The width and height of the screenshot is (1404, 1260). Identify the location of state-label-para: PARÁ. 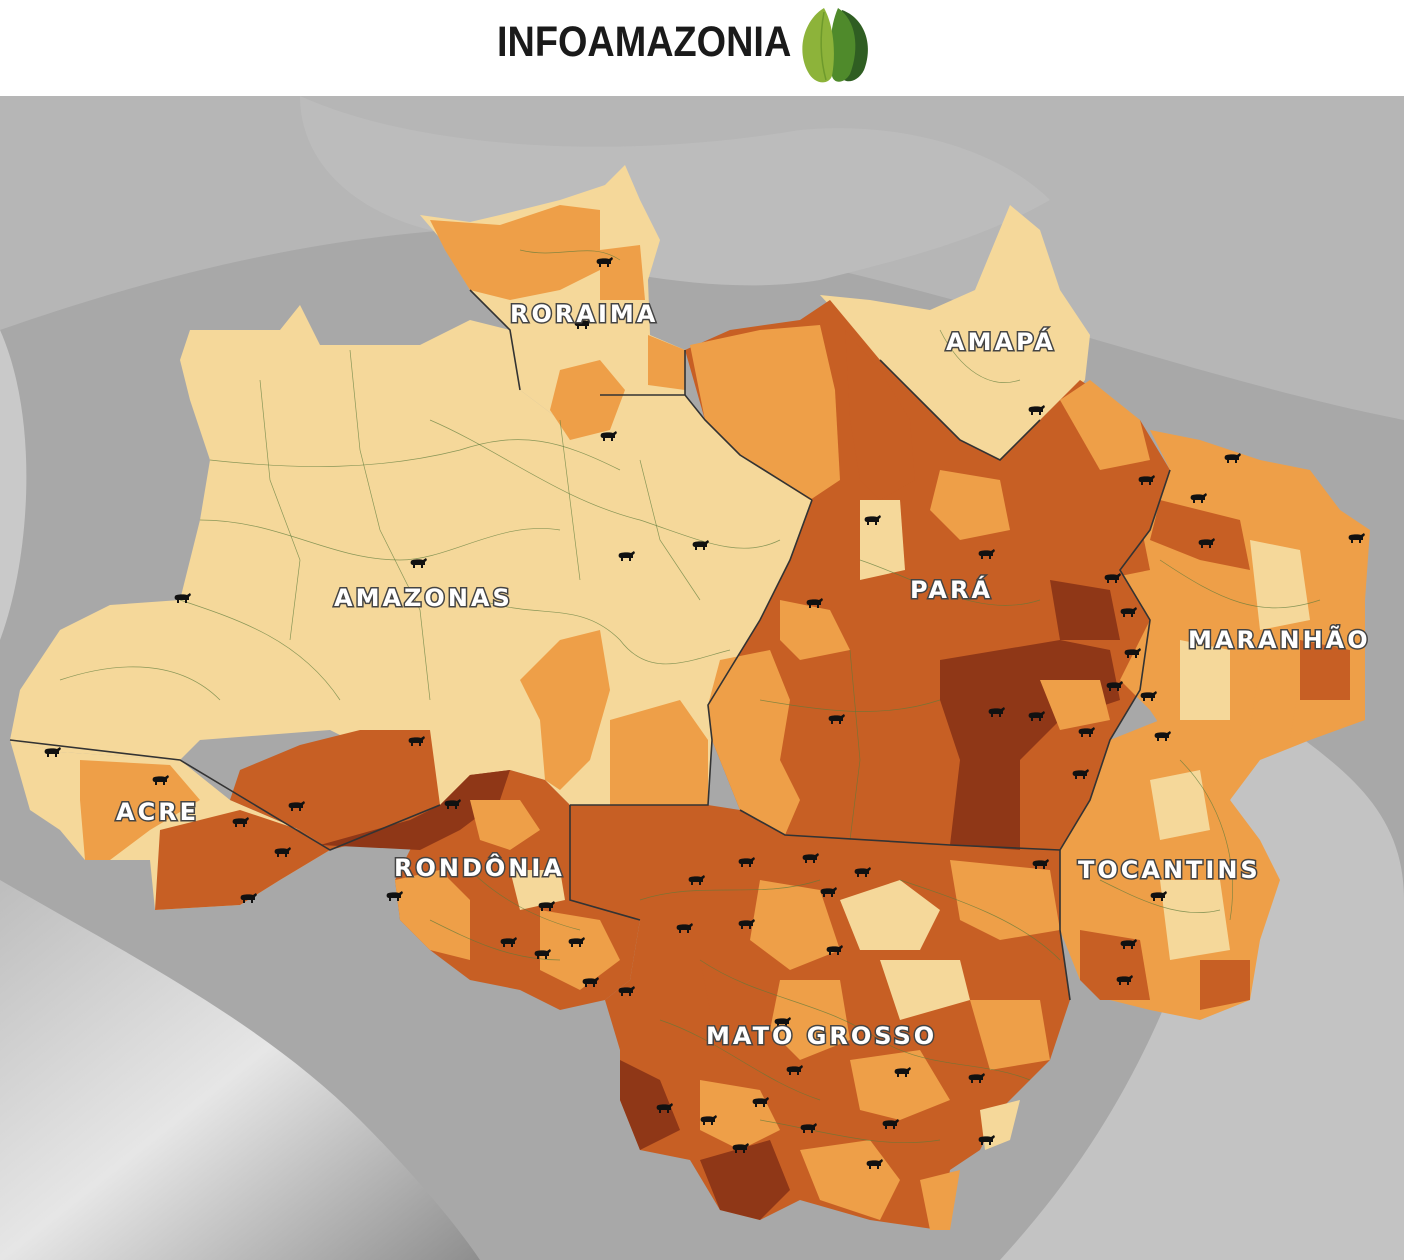
(951, 589).